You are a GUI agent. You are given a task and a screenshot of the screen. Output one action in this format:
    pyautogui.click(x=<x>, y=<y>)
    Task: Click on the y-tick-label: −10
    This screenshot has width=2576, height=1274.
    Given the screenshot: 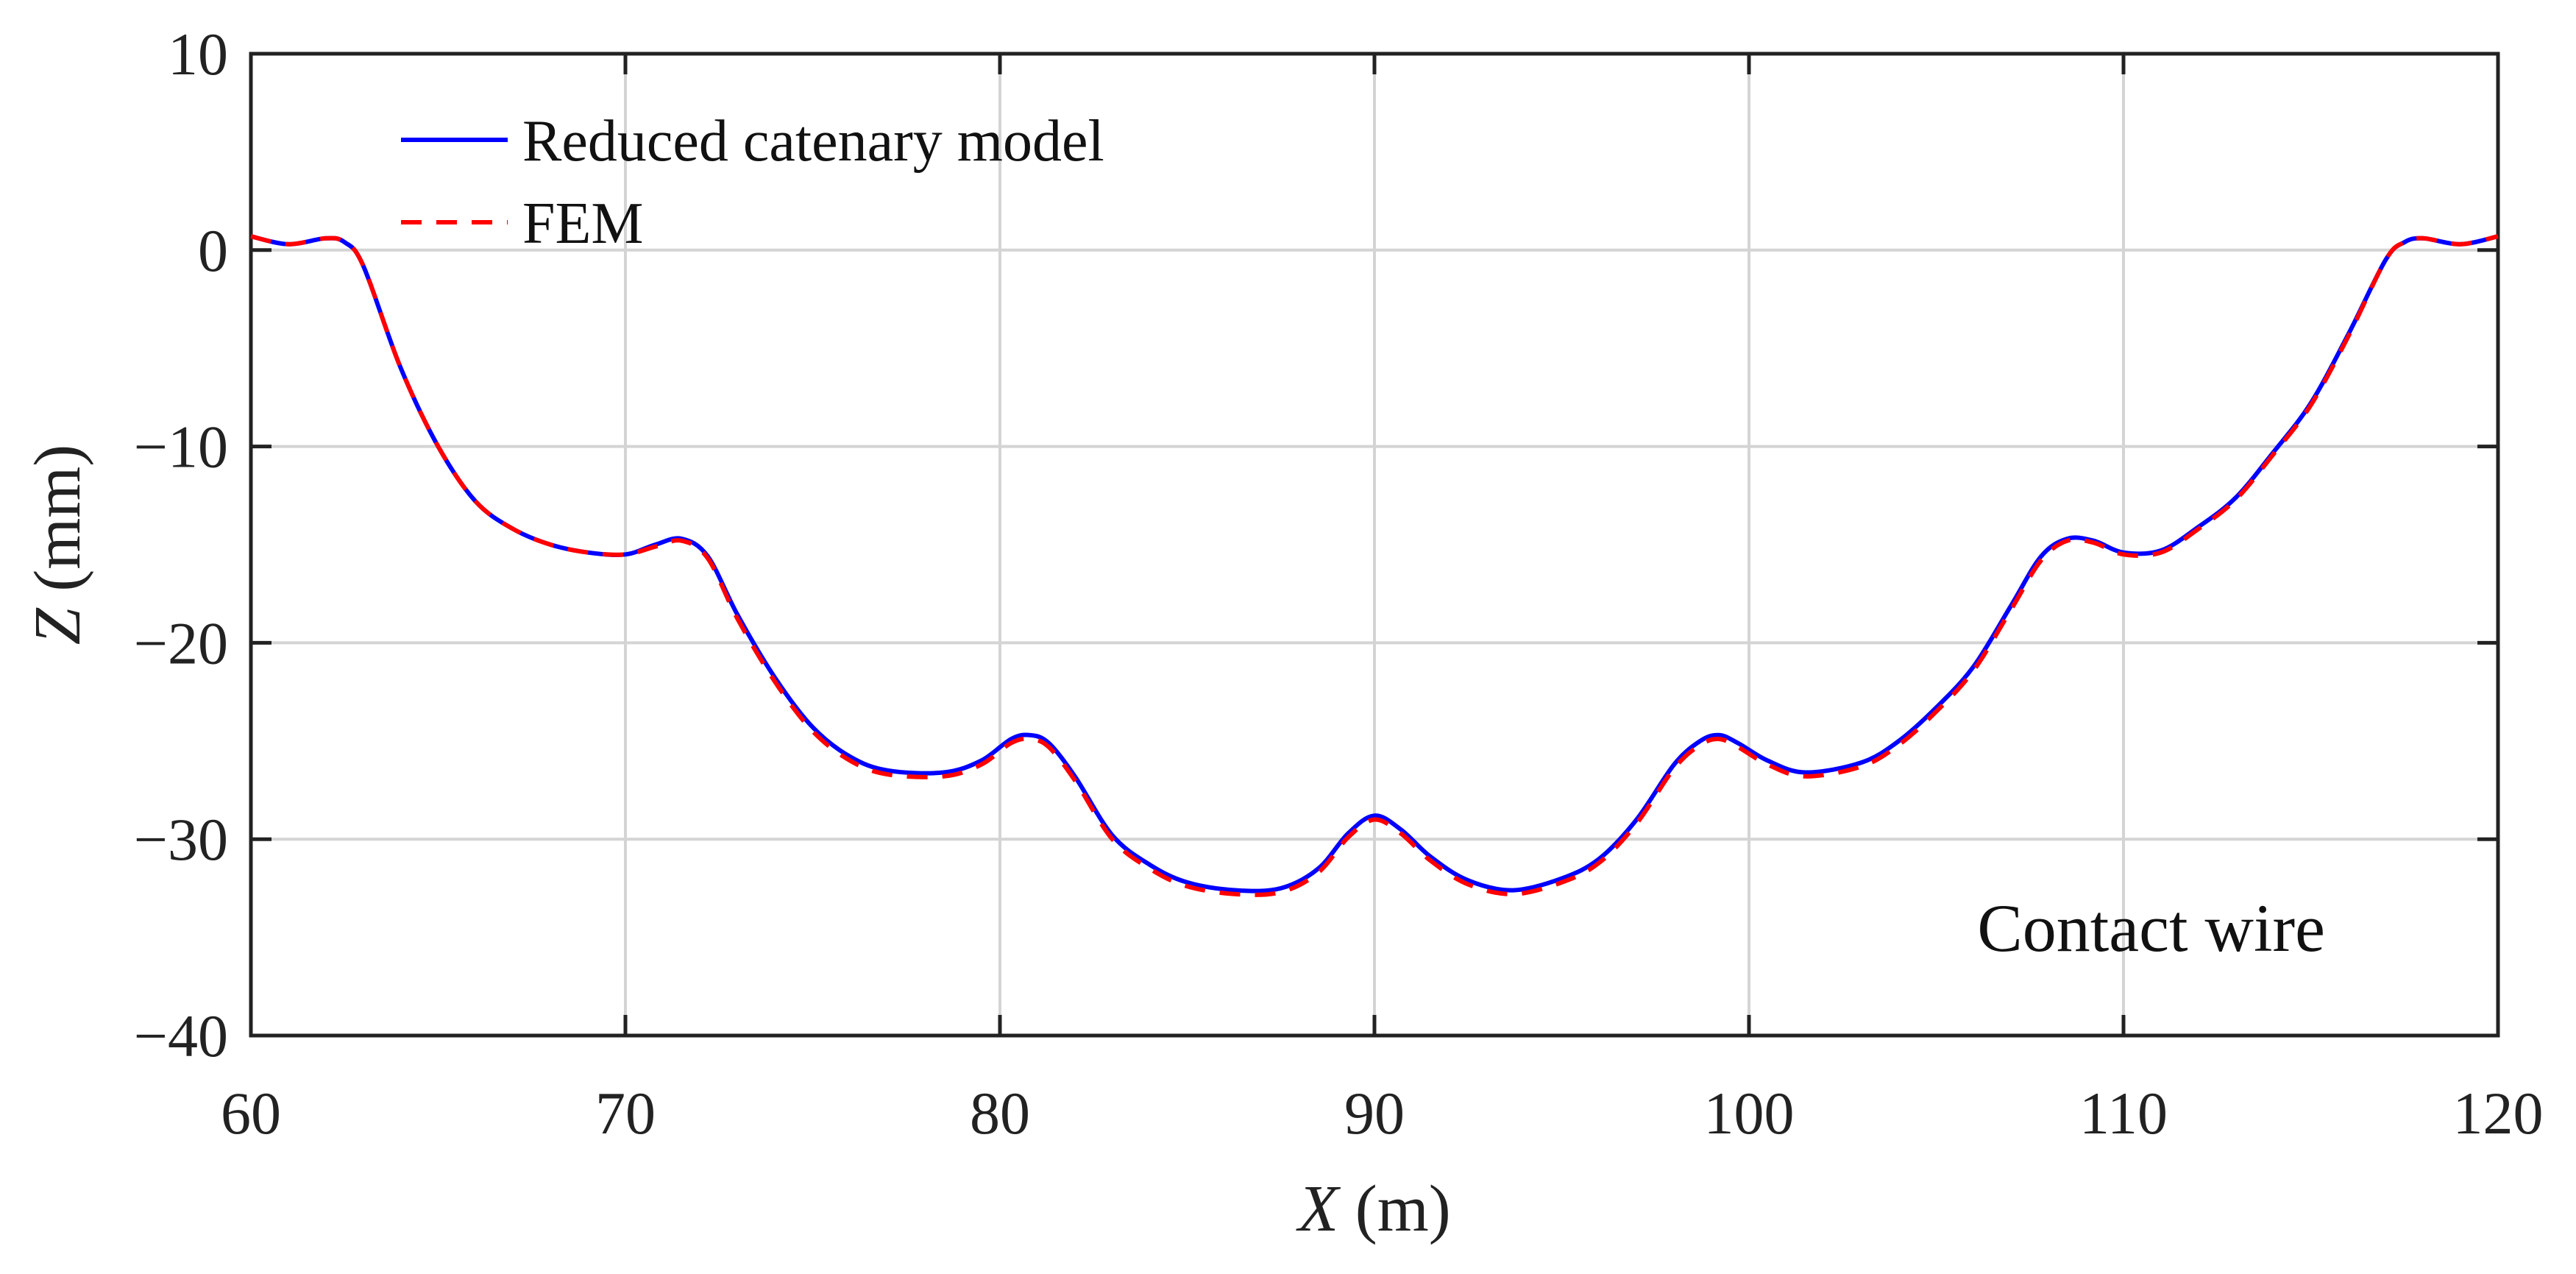 What is the action you would take?
    pyautogui.click(x=181, y=448)
    